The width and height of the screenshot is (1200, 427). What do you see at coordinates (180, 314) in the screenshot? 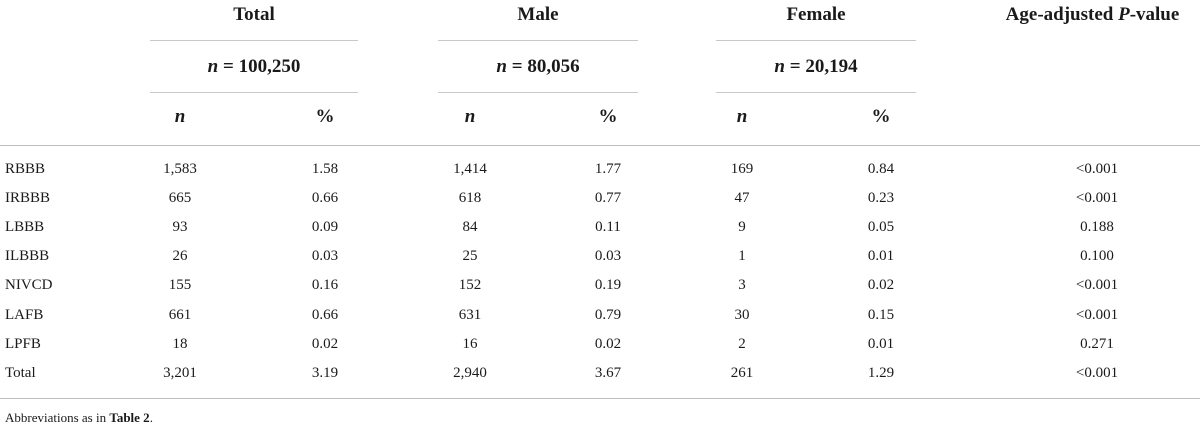
I see `table-cell: 661` at bounding box center [180, 314].